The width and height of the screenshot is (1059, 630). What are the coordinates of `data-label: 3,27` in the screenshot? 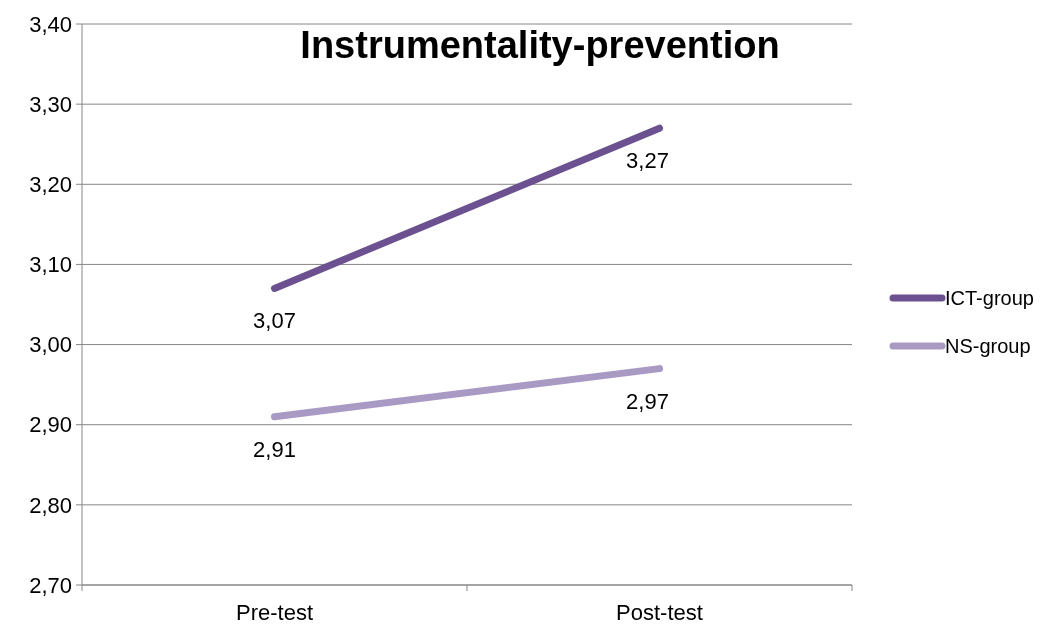 It's located at (647, 161).